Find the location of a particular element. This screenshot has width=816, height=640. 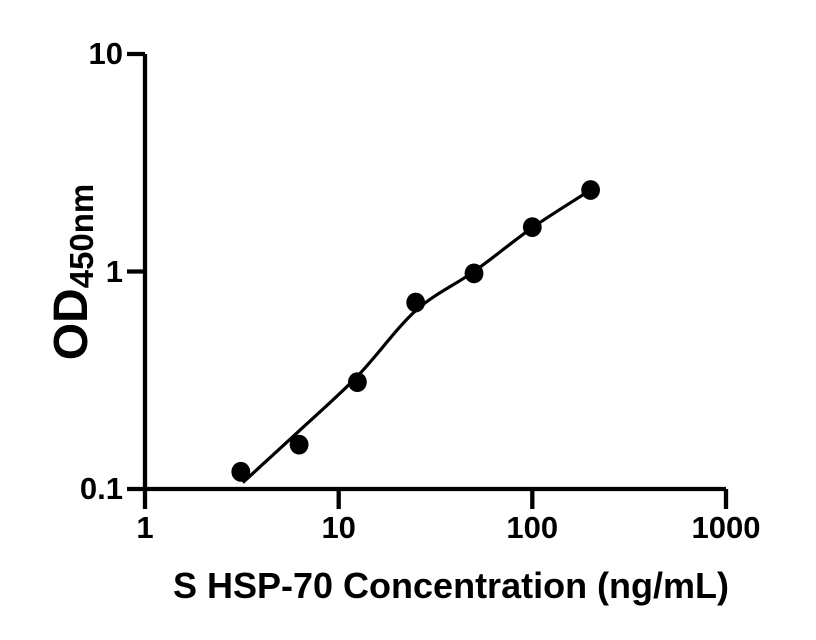

y-tick-label: 10 is located at coordinates (105, 53).